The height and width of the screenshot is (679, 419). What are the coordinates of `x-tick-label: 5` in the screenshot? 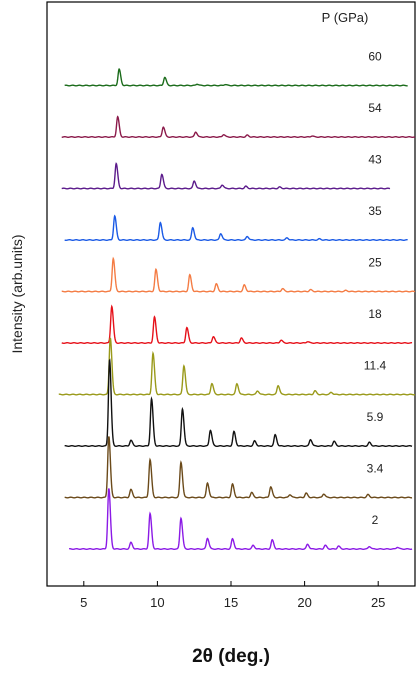 It's located at (83, 602).